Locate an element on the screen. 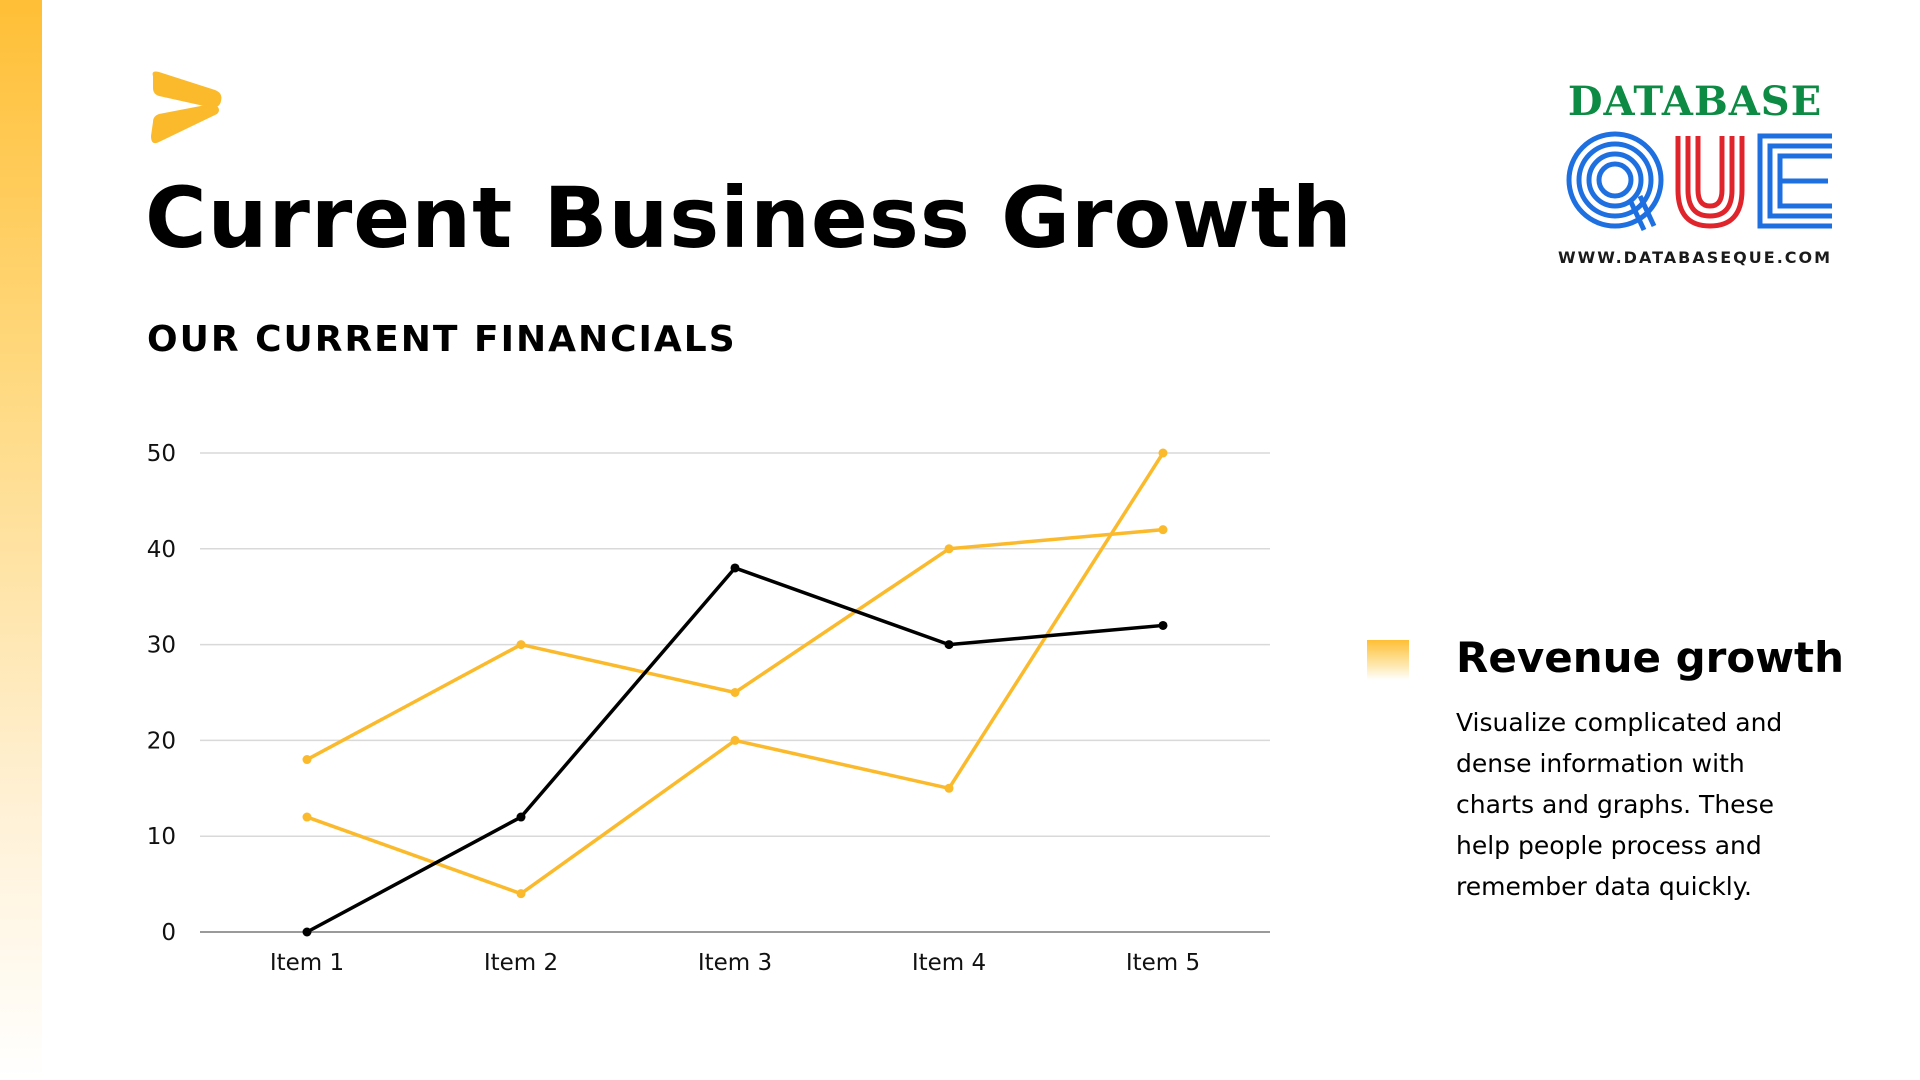 This screenshot has width=1920, height=1080. y-tick-label: 30 is located at coordinates (161, 646).